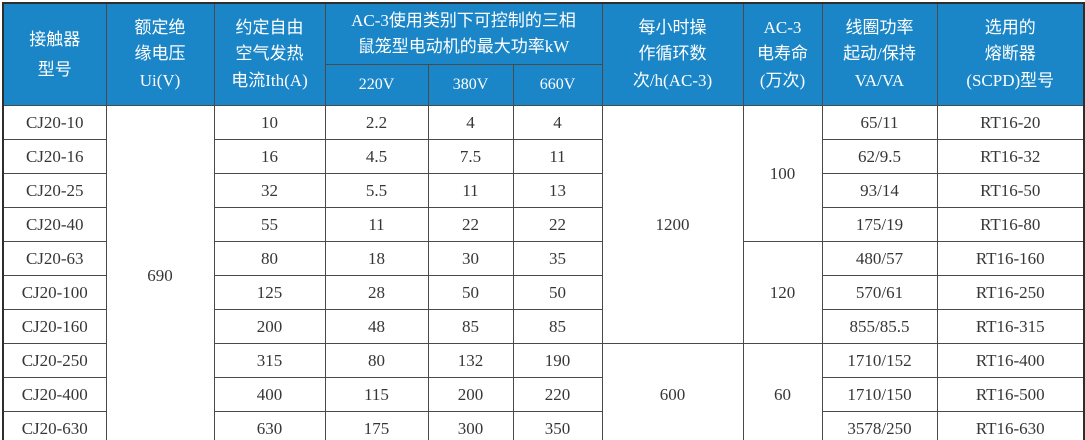 The width and height of the screenshot is (1085, 440). I want to click on table-row: CJ20-25 32 5.5 11 13 93/14 RT16-50, so click(543, 190).